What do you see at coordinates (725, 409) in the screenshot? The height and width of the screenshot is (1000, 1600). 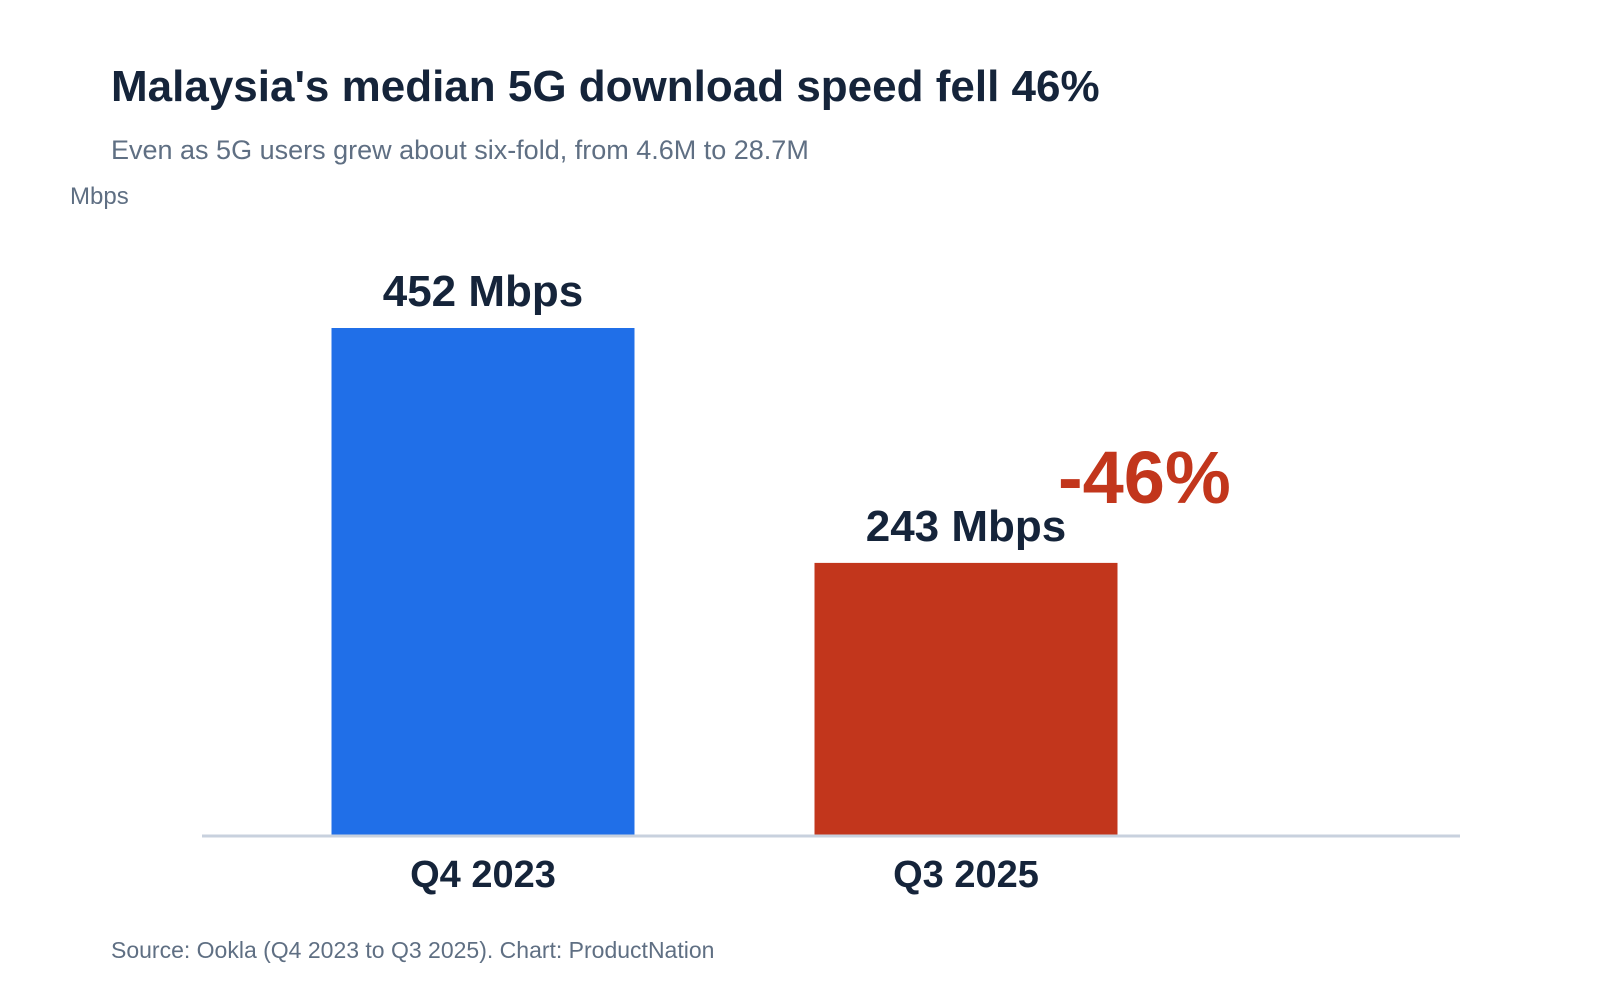 I see `value-labels-group: 452 Mbps 243 Mbps` at bounding box center [725, 409].